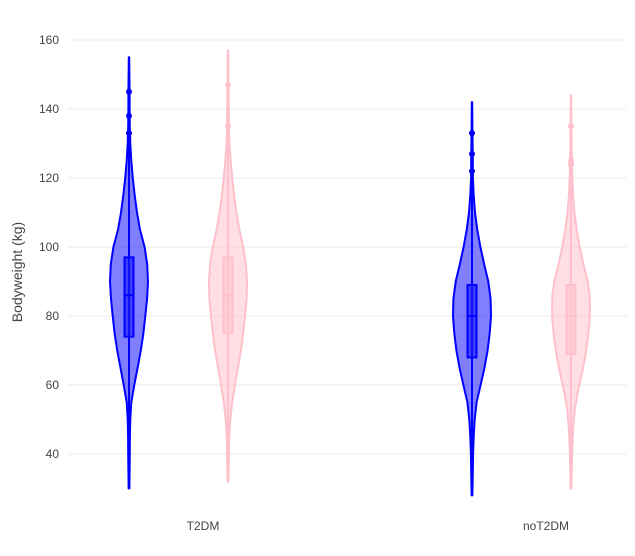 The height and width of the screenshot is (556, 635). Describe the element at coordinates (53, 385) in the screenshot. I see `y-tick-label: 60` at that location.